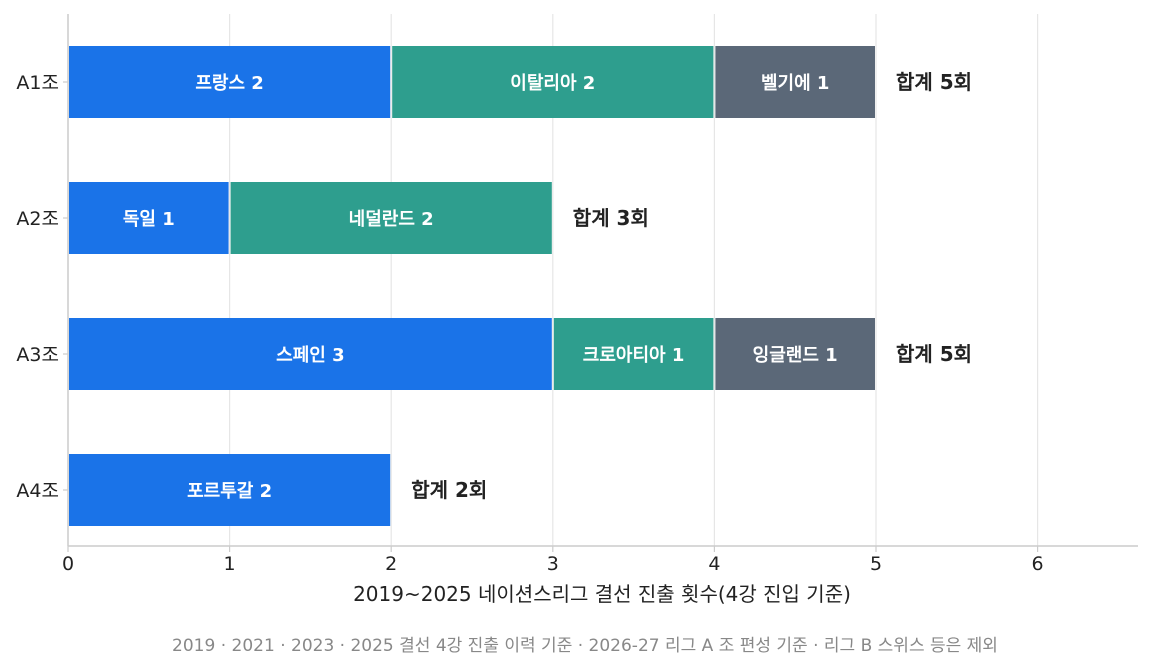 Image resolution: width=1152 pixels, height=672 pixels. I want to click on x-tick-label-5: 5, so click(876, 564).